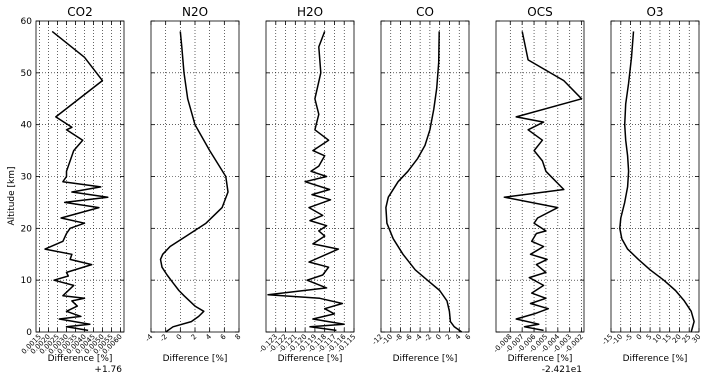 Image resolution: width=712 pixels, height=375 pixels. I want to click on n2o-profile-line, so click(194, 182).